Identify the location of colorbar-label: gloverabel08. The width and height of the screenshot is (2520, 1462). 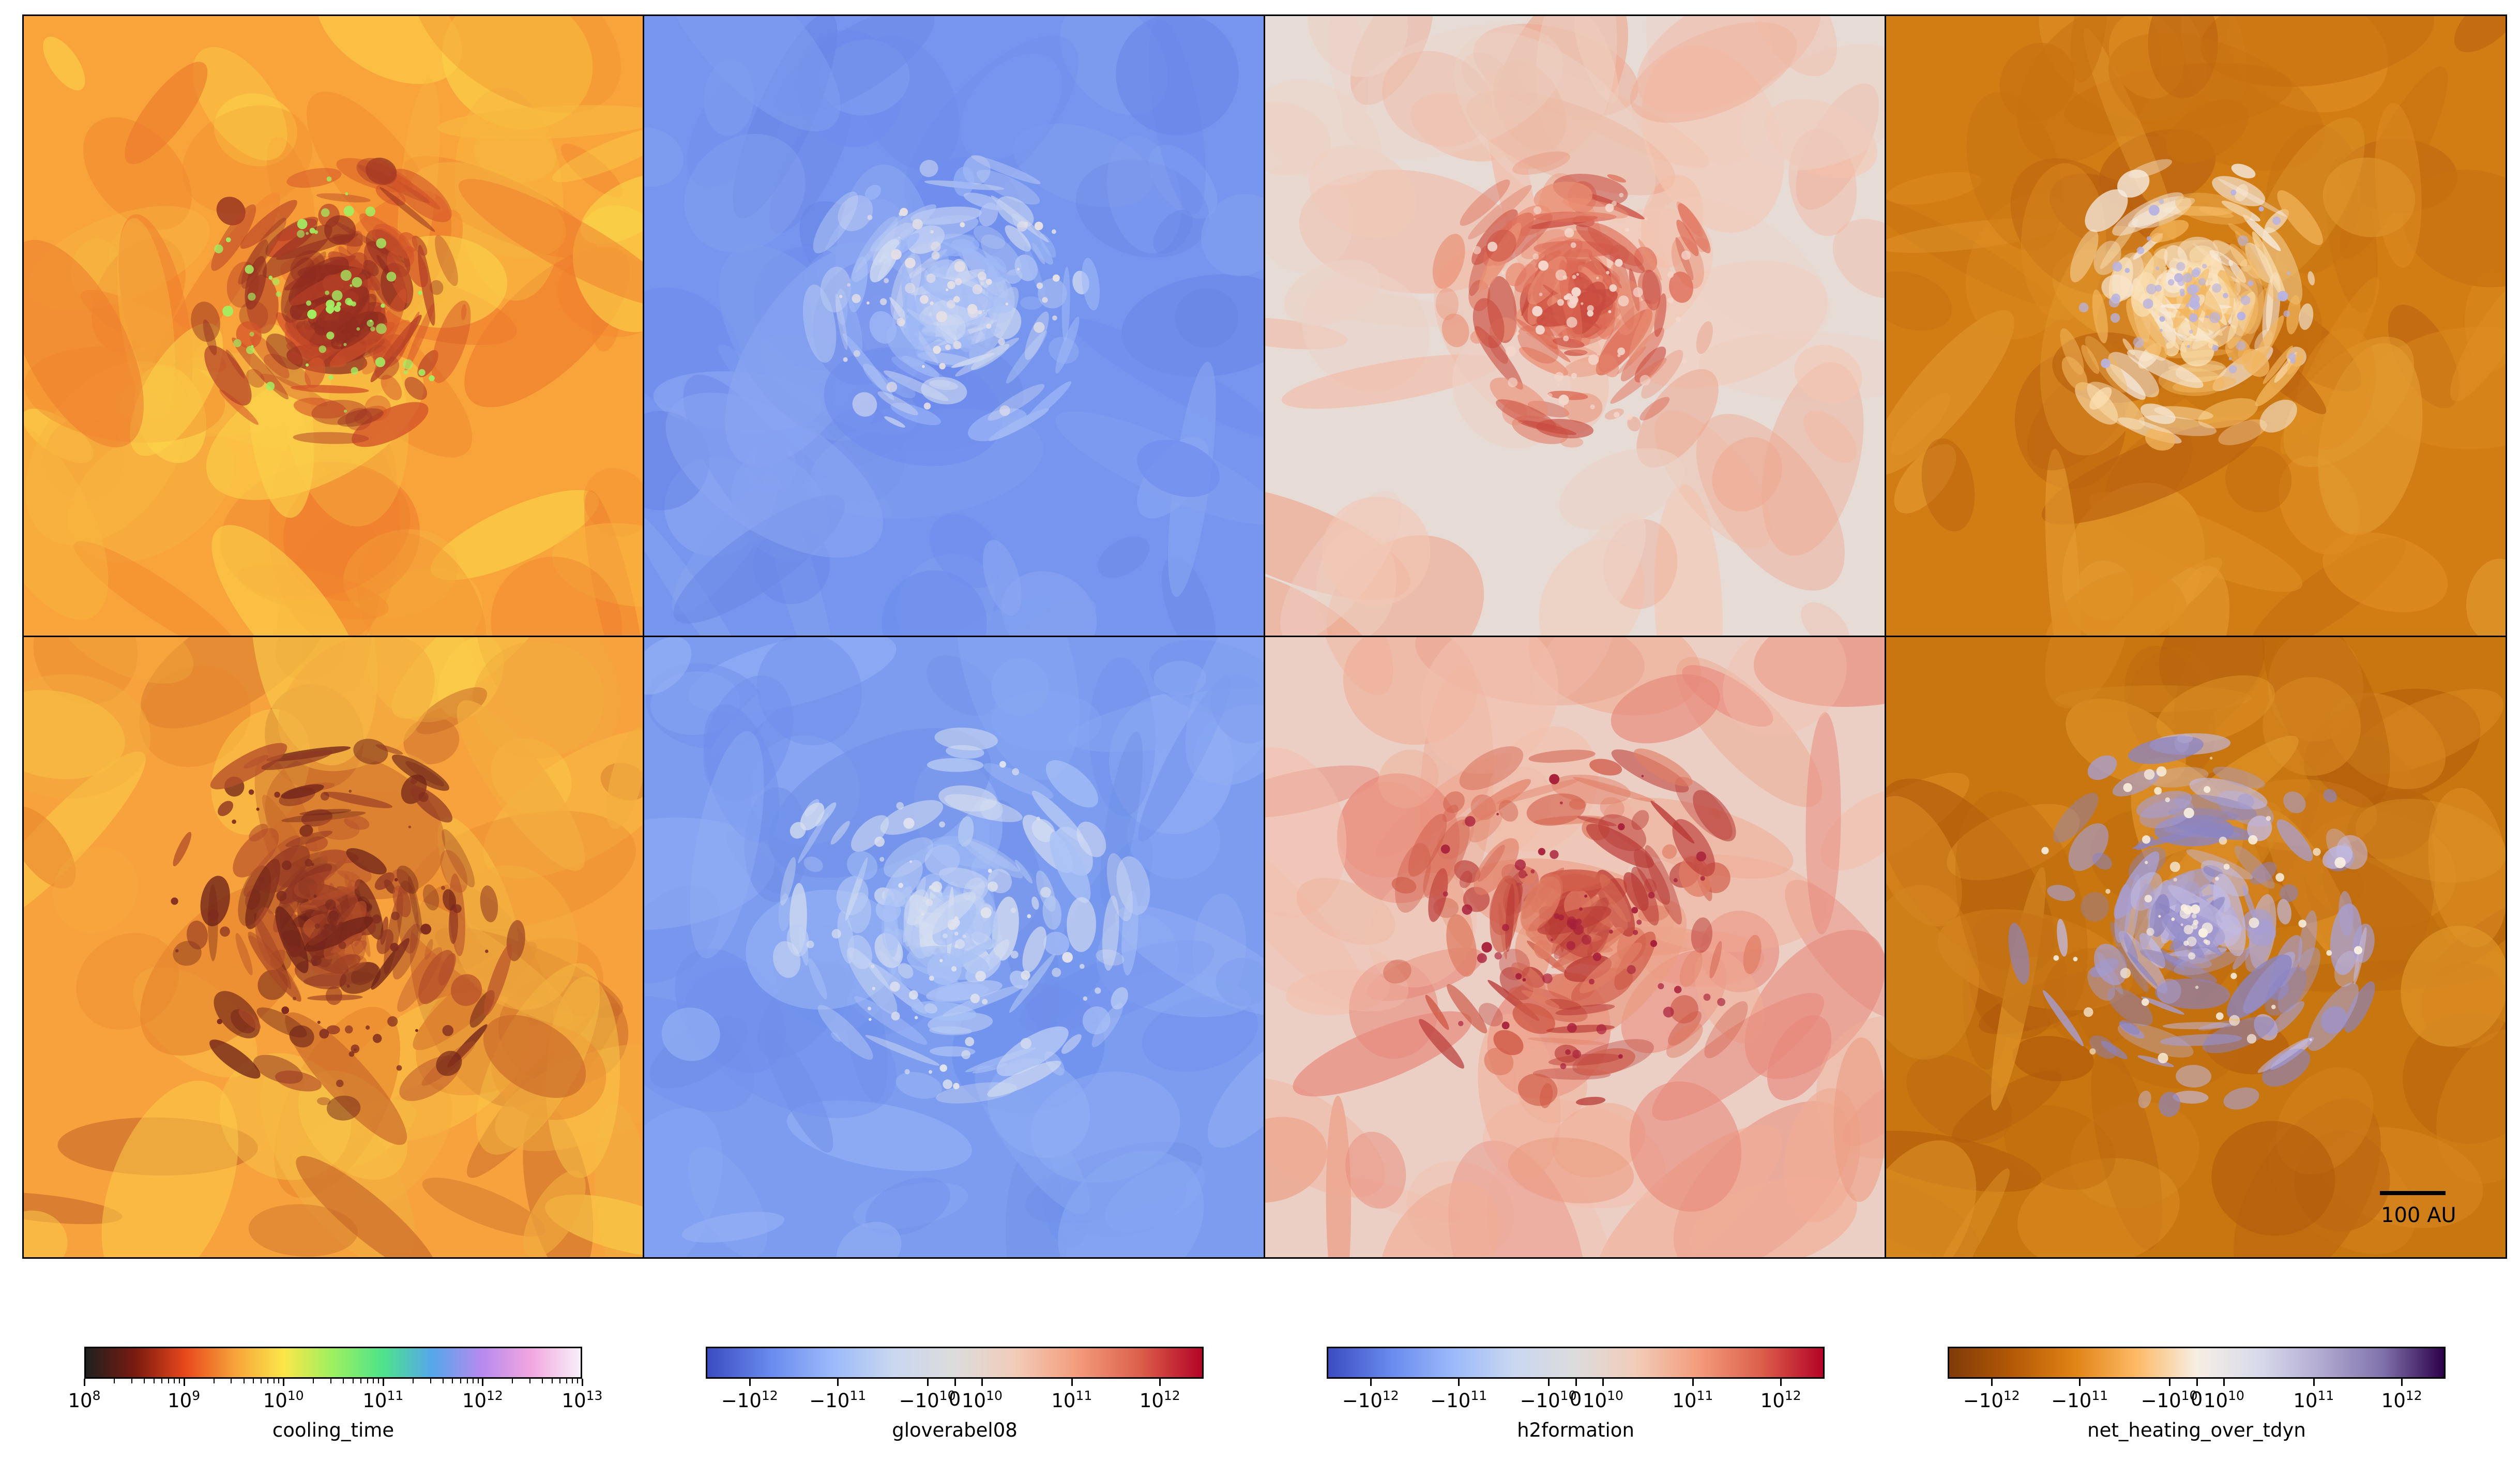
(955, 1430).